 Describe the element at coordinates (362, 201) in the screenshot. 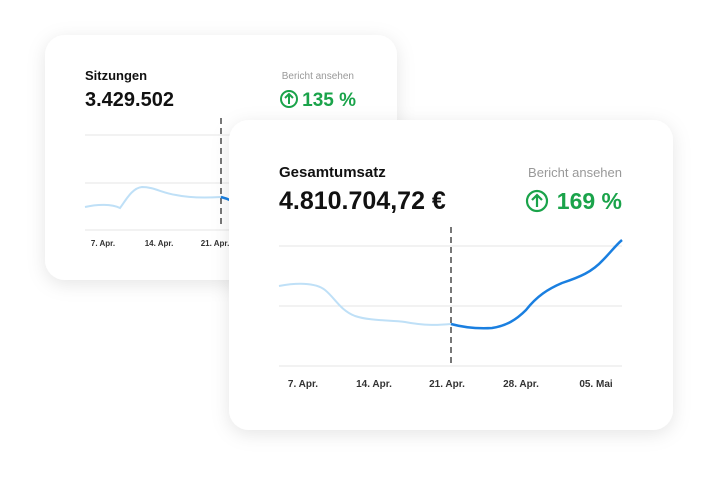

I see `card-value: 4.810.704,72 €` at that location.